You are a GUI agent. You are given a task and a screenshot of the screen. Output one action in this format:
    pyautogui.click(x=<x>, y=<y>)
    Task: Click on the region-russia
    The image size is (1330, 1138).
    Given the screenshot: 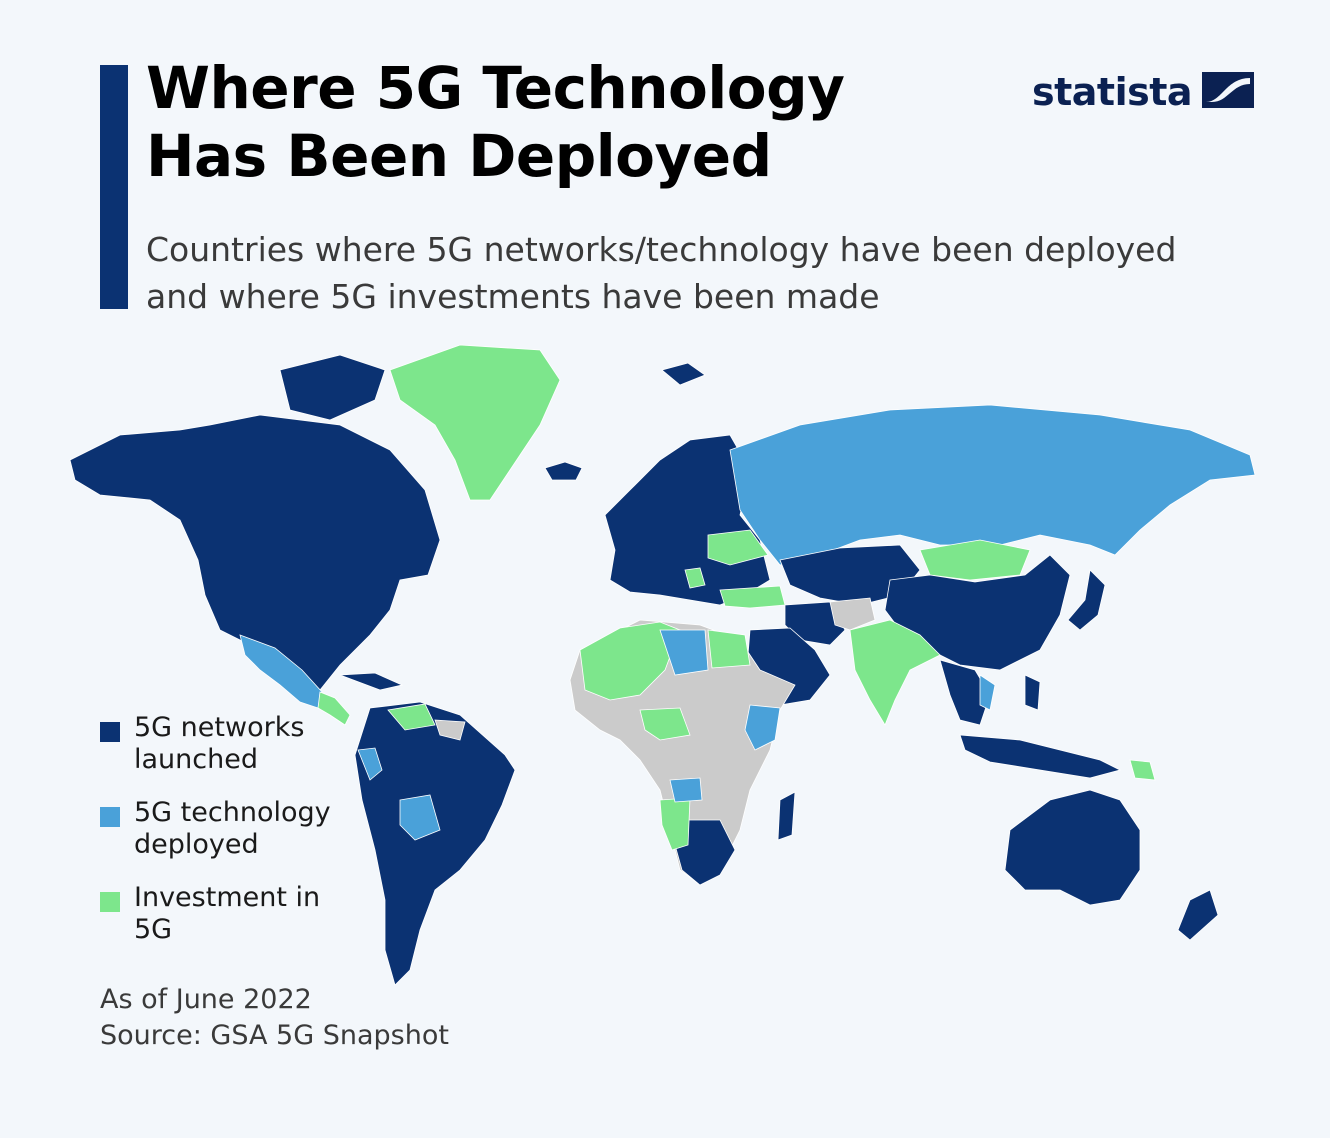 What is the action you would take?
    pyautogui.click(x=992, y=485)
    